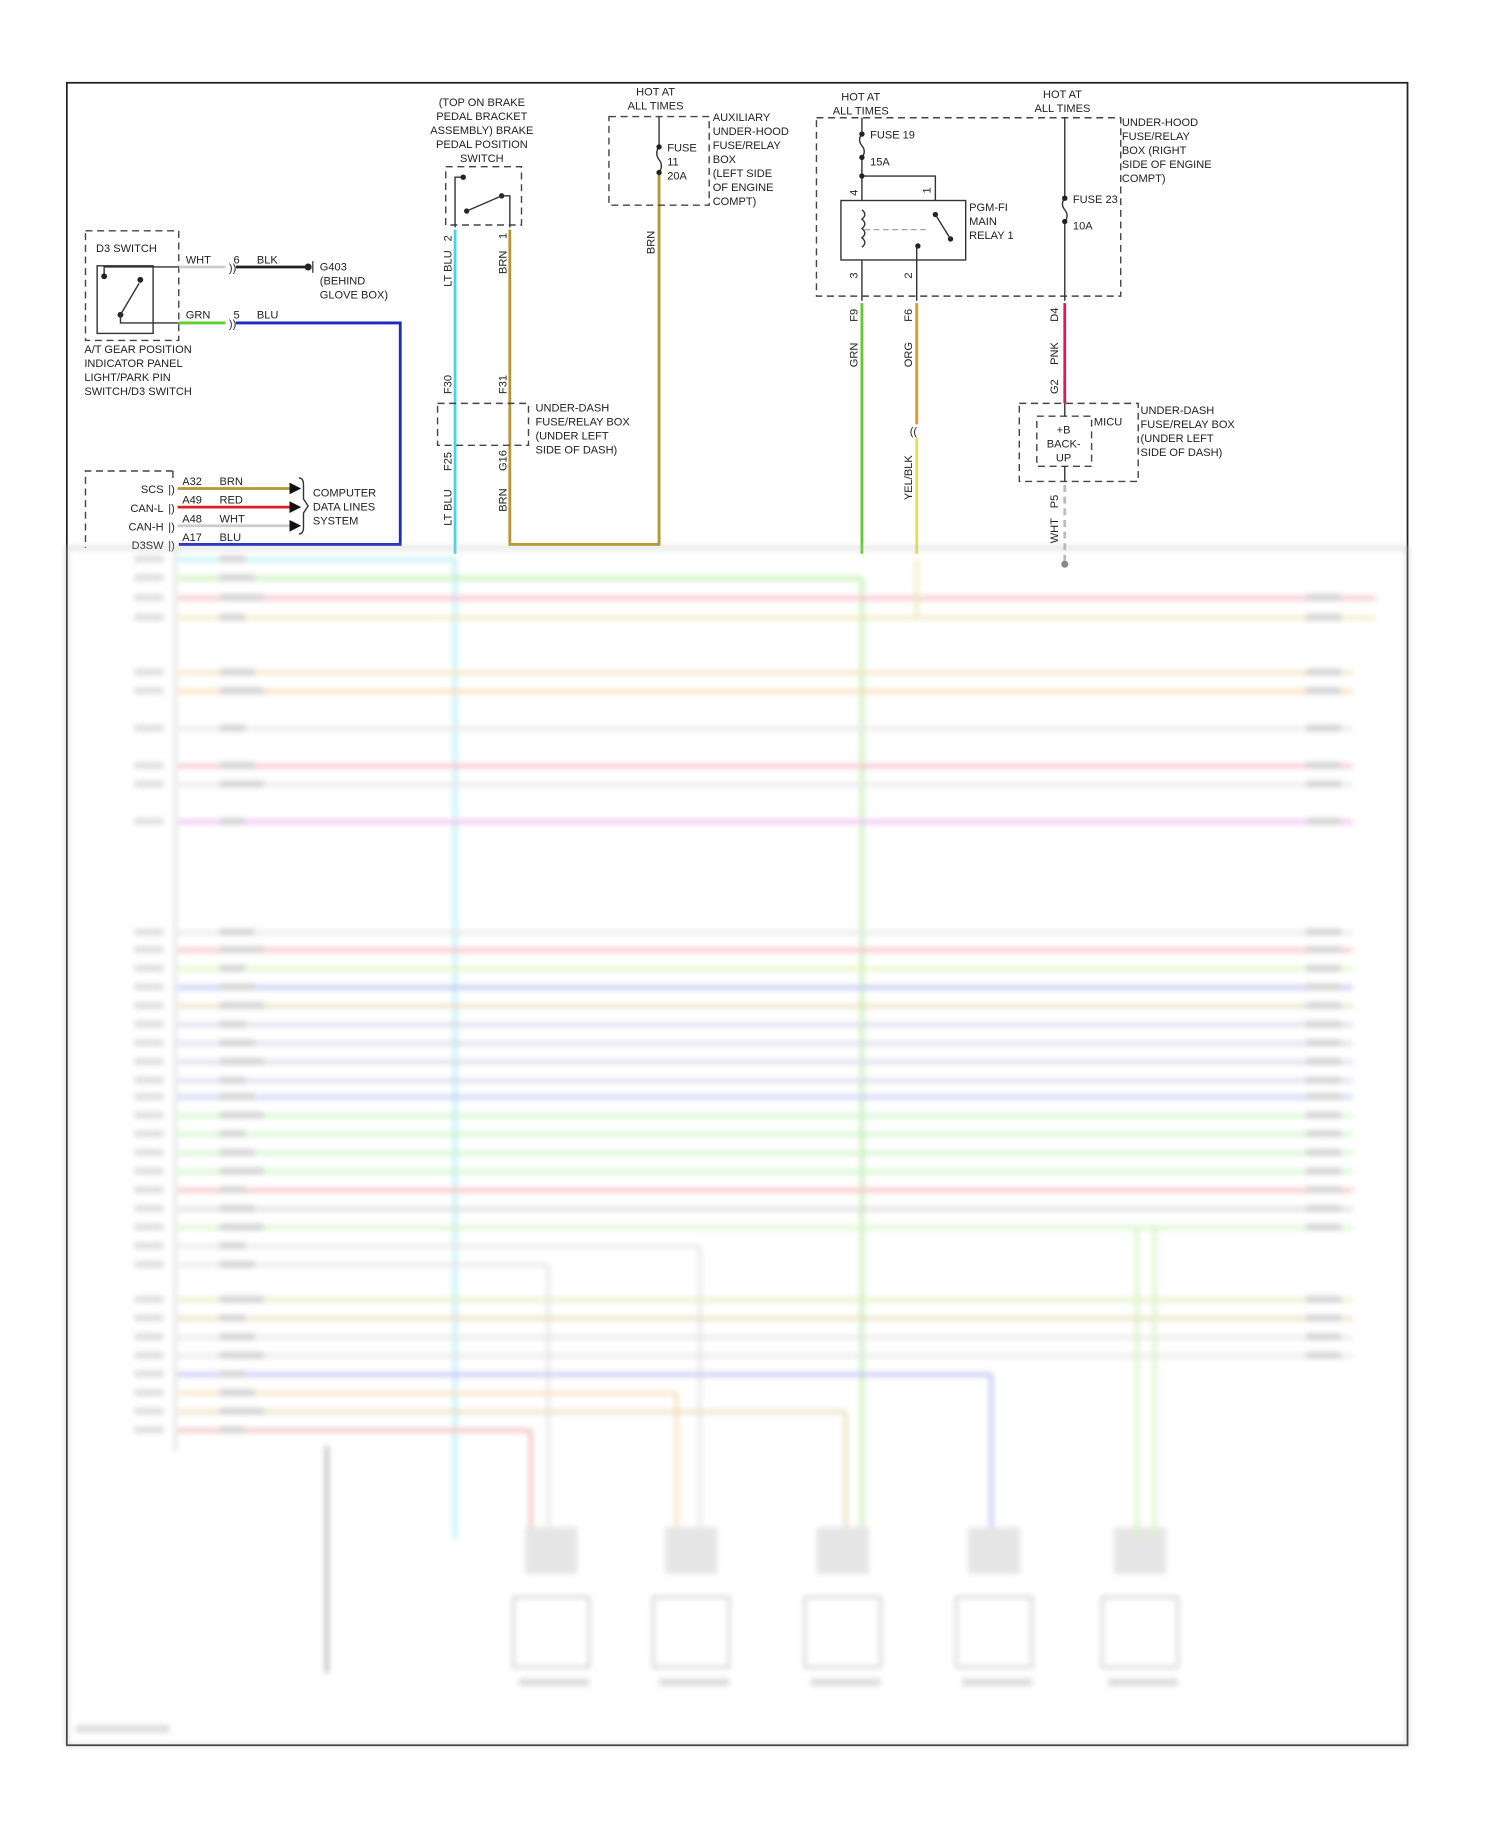  What do you see at coordinates (677, 177) in the screenshot?
I see `fuse-11-rating: 20A` at bounding box center [677, 177].